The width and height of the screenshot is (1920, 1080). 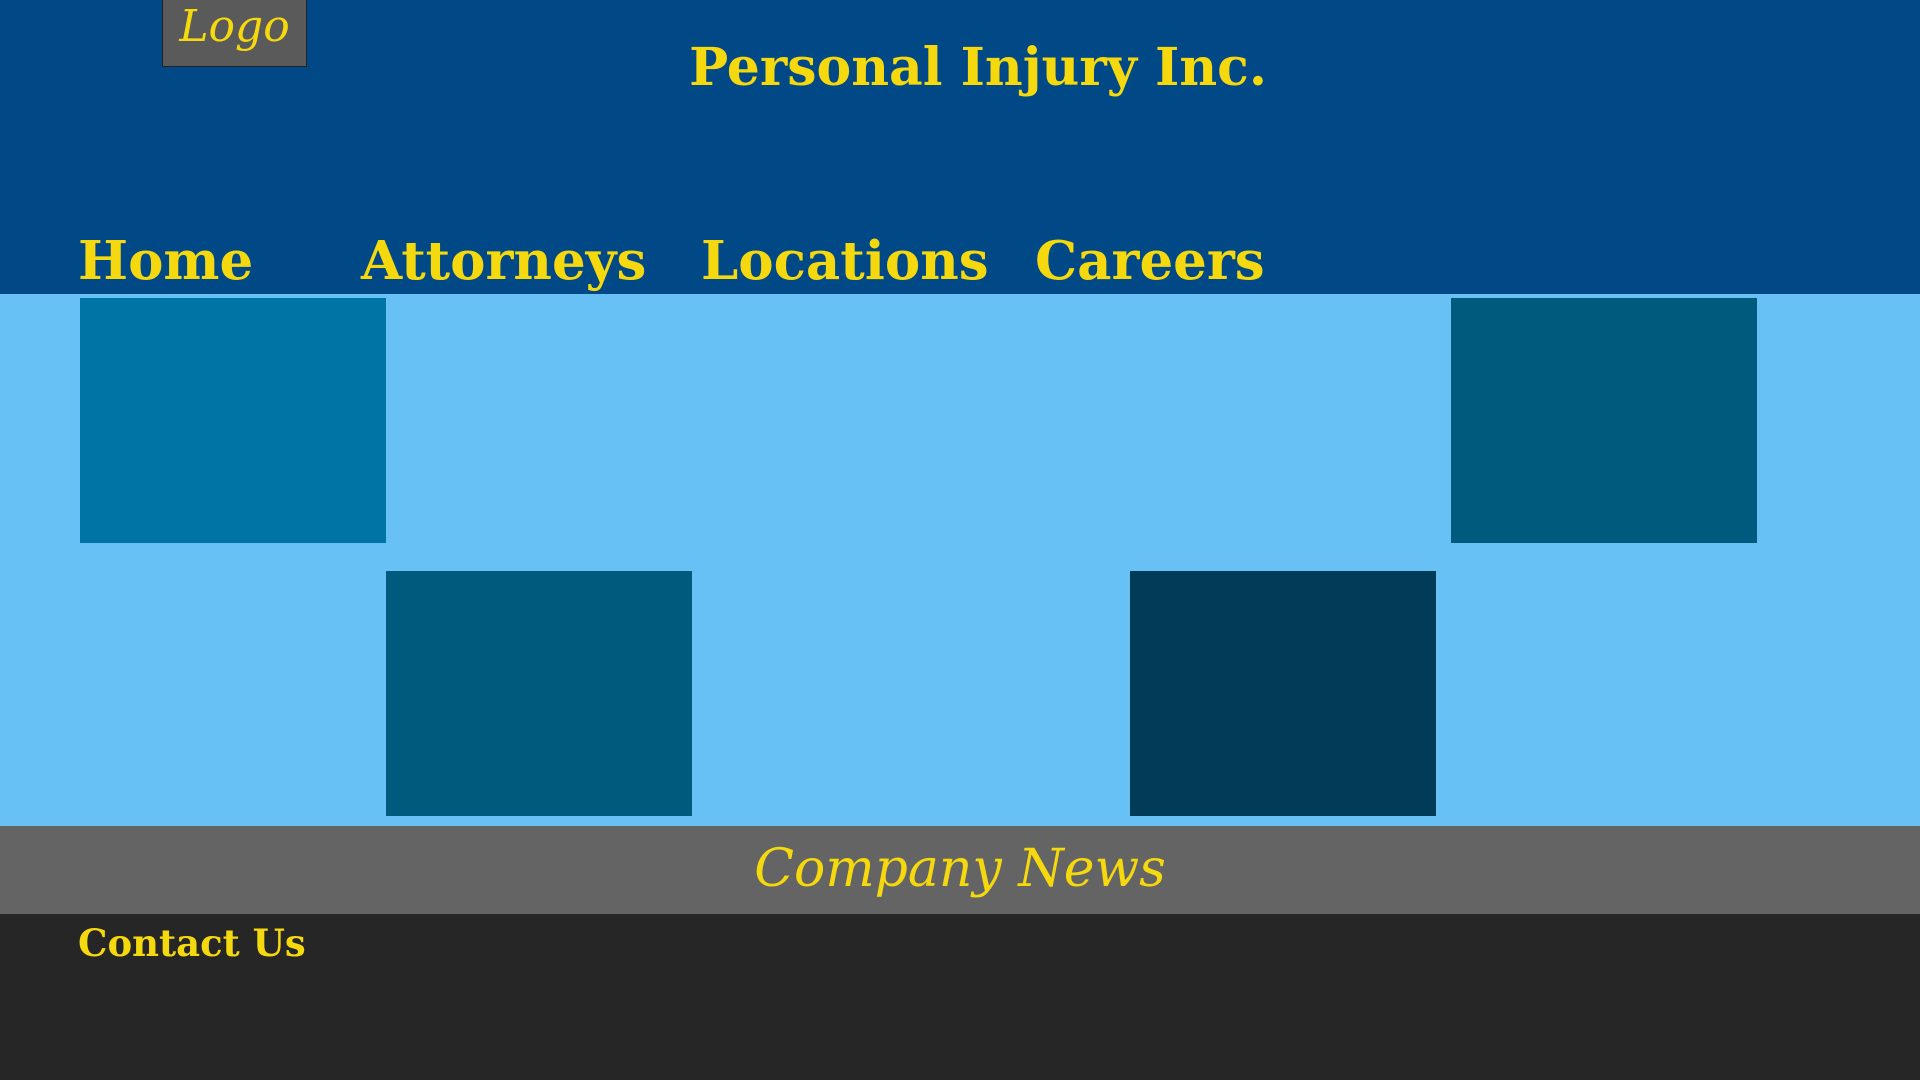 I want to click on nav-item-home: Home, so click(x=166, y=261).